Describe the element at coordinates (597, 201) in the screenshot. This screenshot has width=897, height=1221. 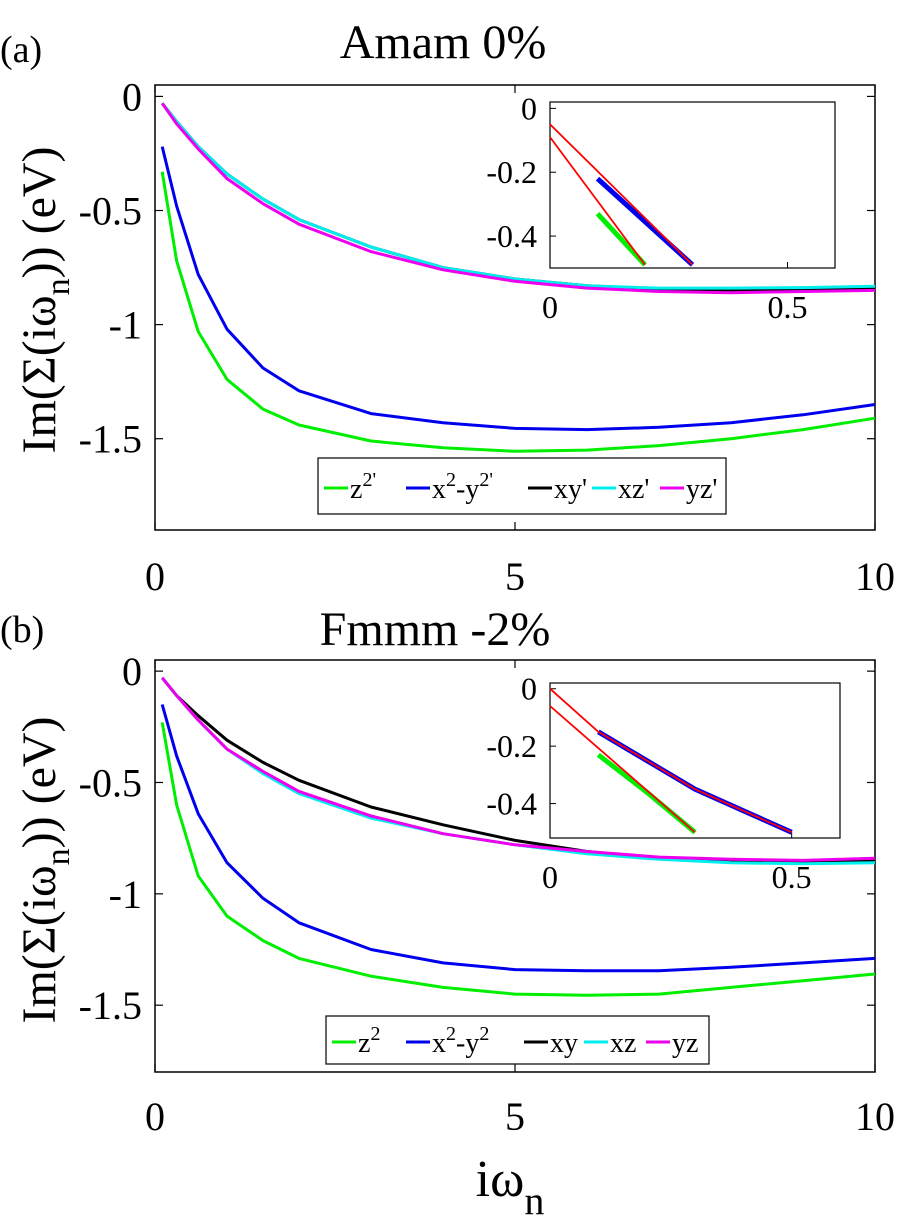
I see `inset-line-fit-z2p` at that location.